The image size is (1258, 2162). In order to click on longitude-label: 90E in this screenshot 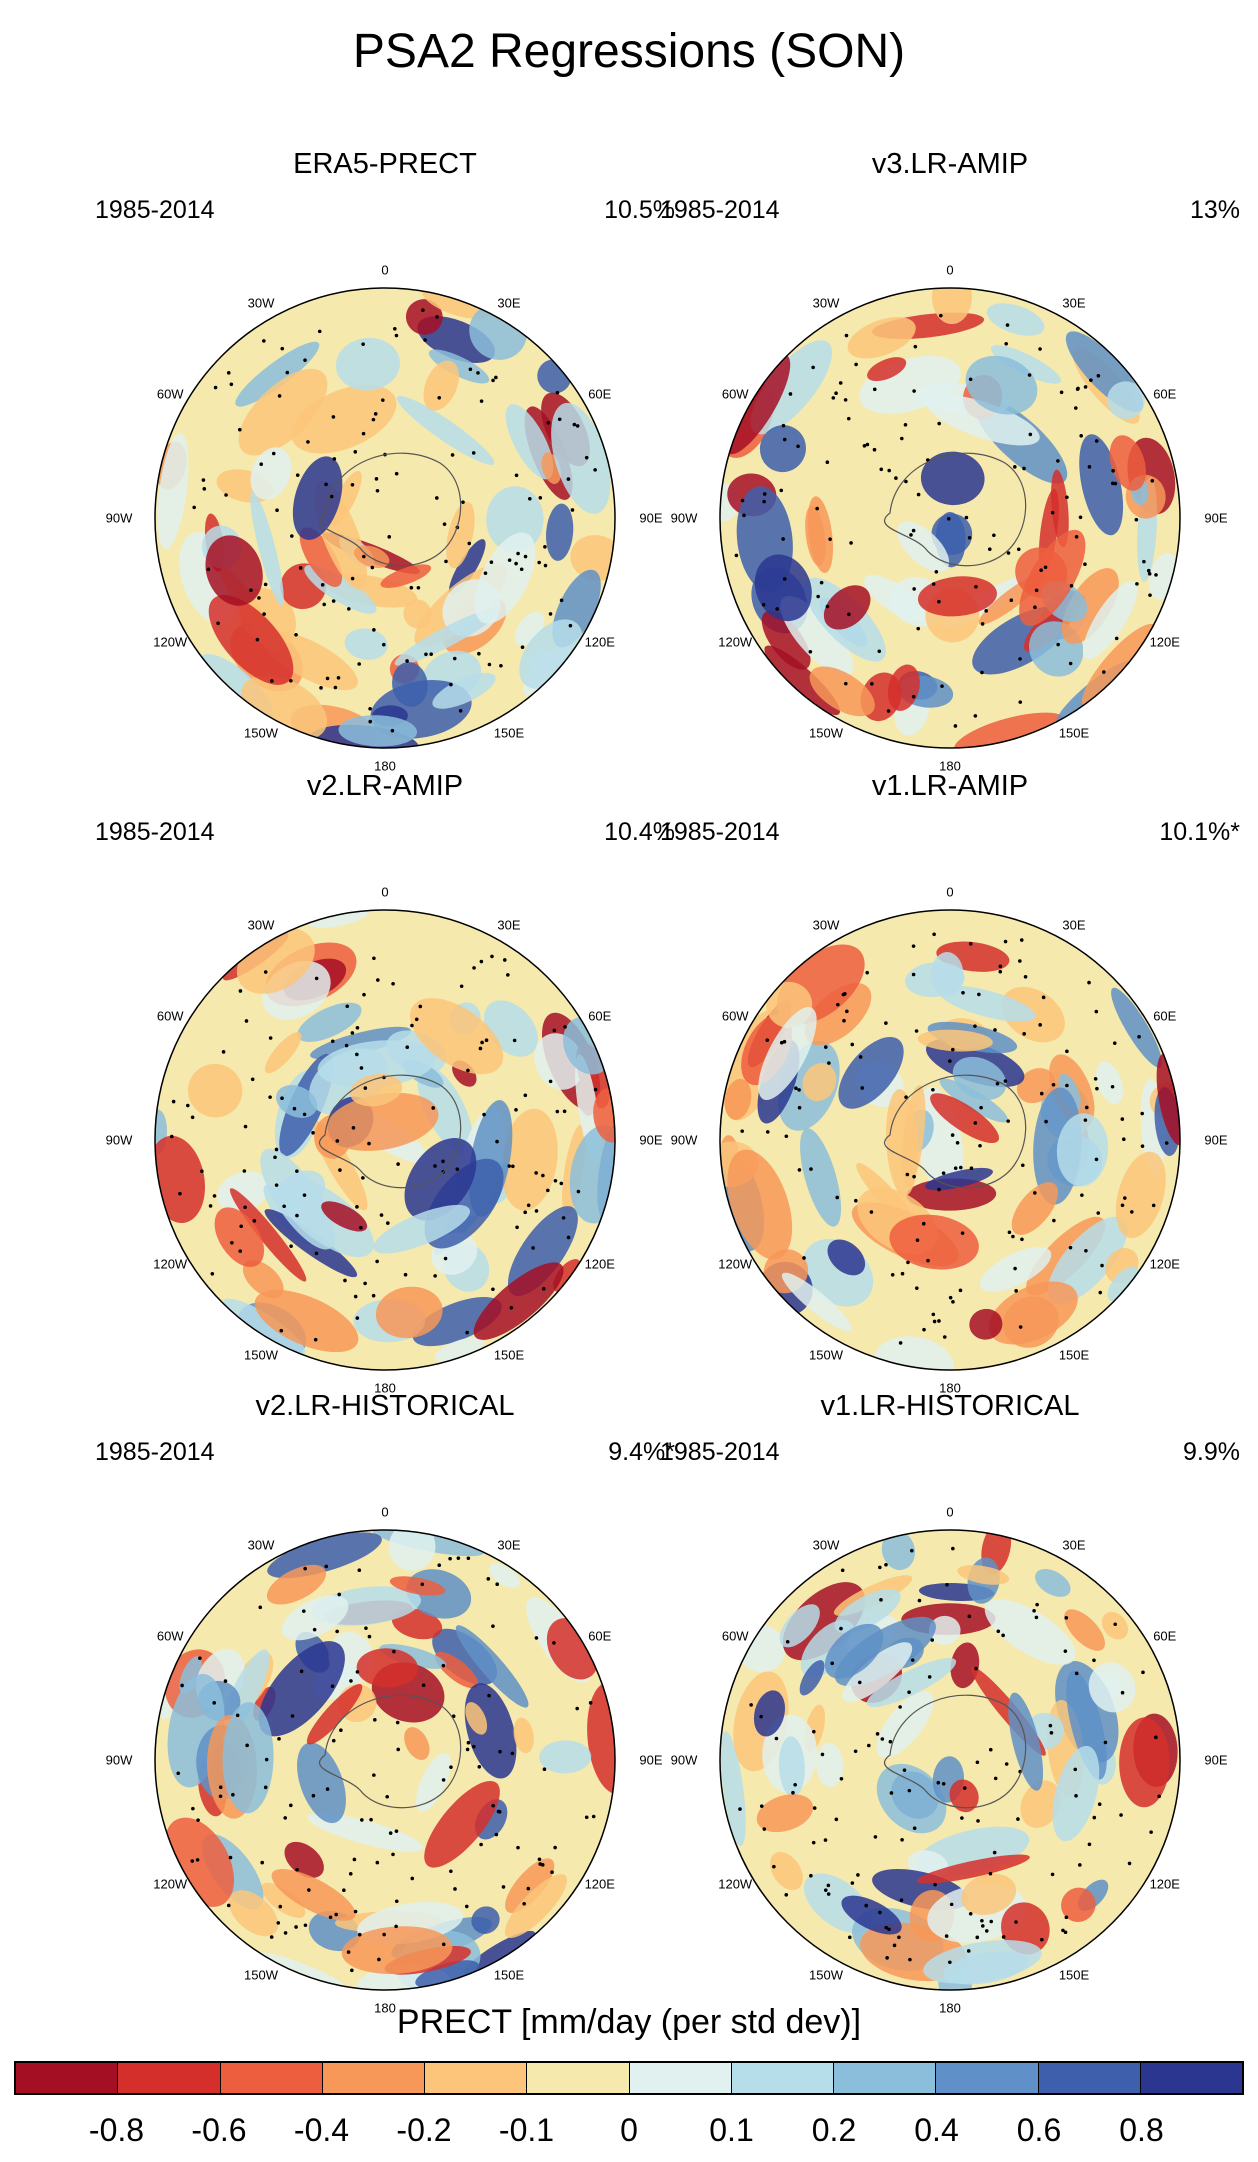, I will do `click(1216, 1760)`.